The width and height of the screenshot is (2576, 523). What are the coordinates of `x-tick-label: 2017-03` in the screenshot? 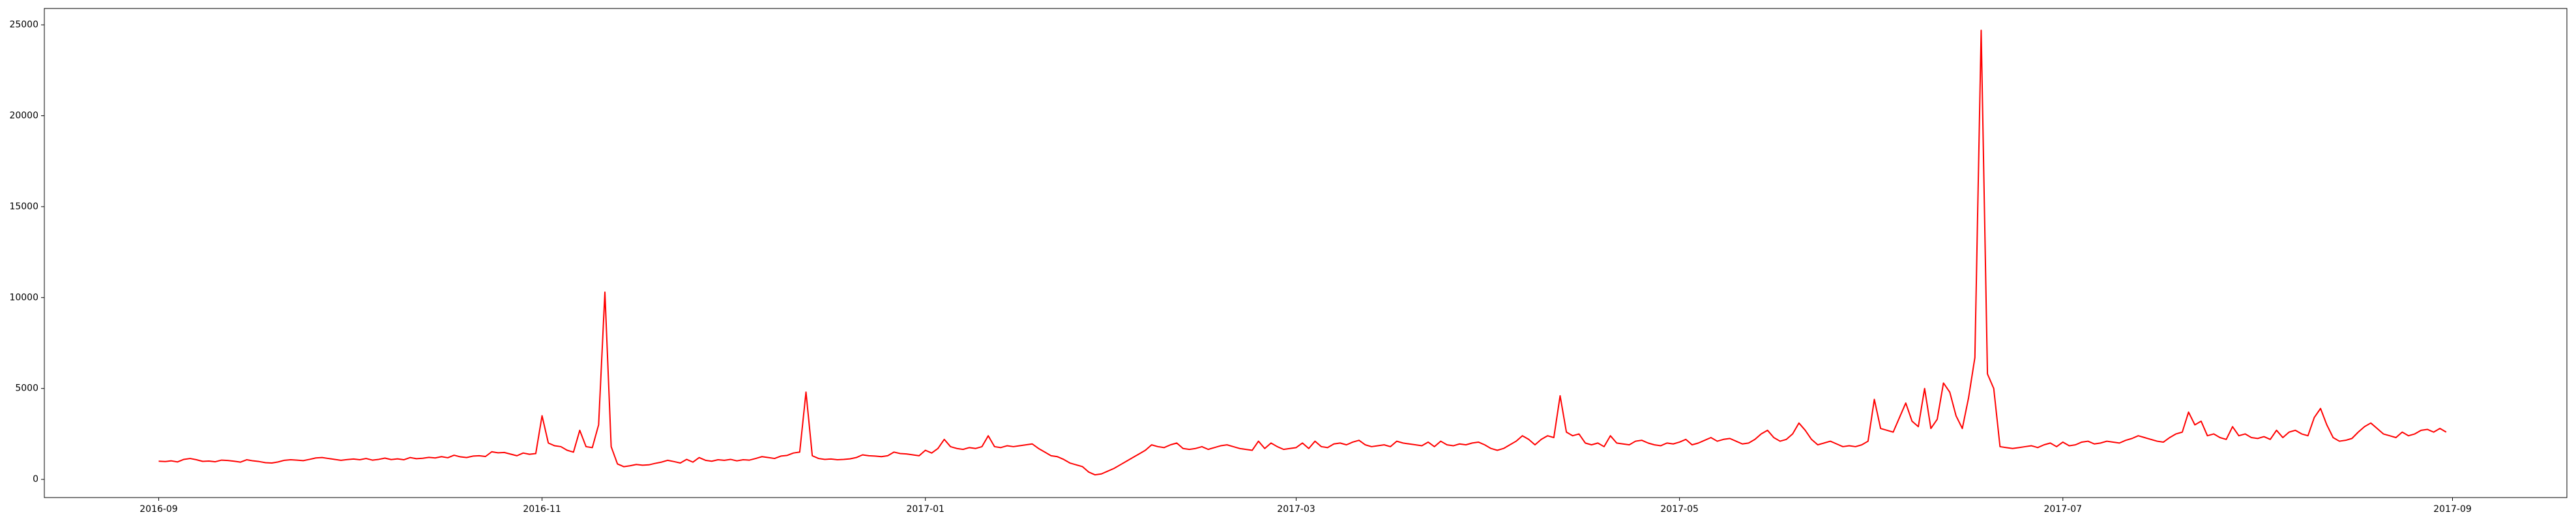 It's located at (1296, 509).